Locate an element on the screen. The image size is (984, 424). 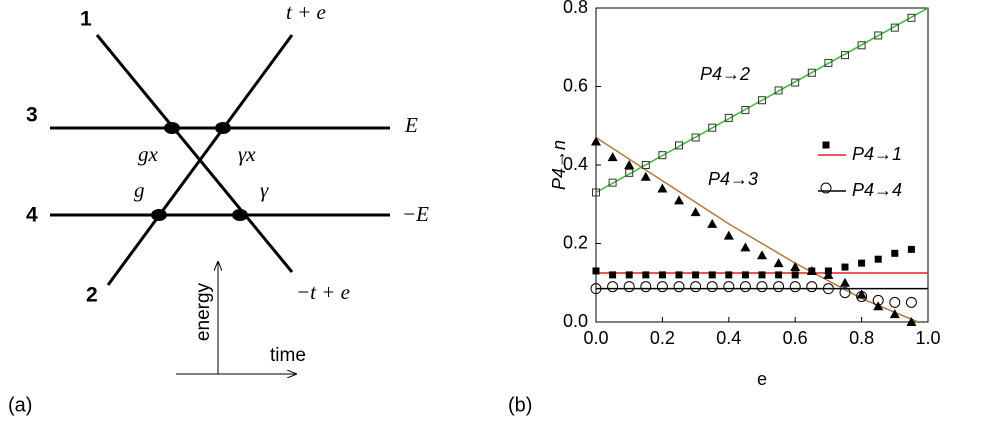
series-annotation: P4→3 is located at coordinates (733, 179).